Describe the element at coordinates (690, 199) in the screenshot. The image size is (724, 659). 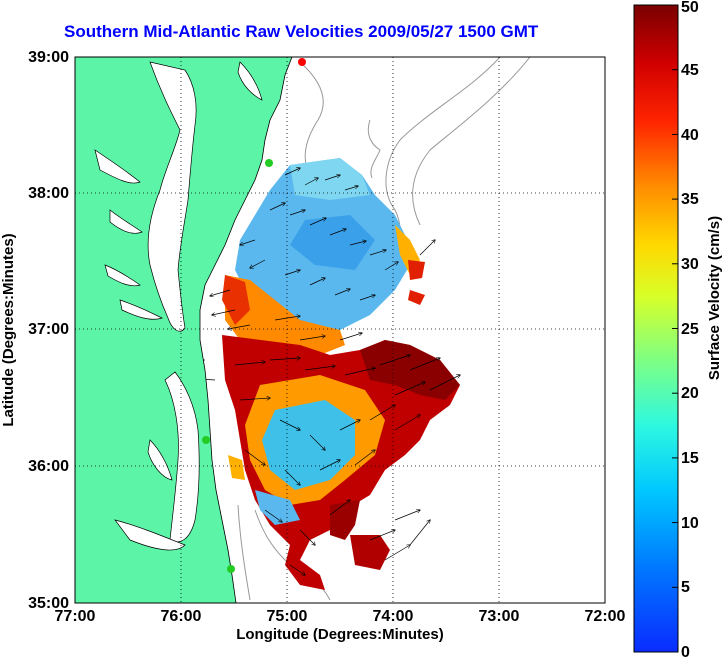
I see `colorbar-tick-label: 35` at that location.